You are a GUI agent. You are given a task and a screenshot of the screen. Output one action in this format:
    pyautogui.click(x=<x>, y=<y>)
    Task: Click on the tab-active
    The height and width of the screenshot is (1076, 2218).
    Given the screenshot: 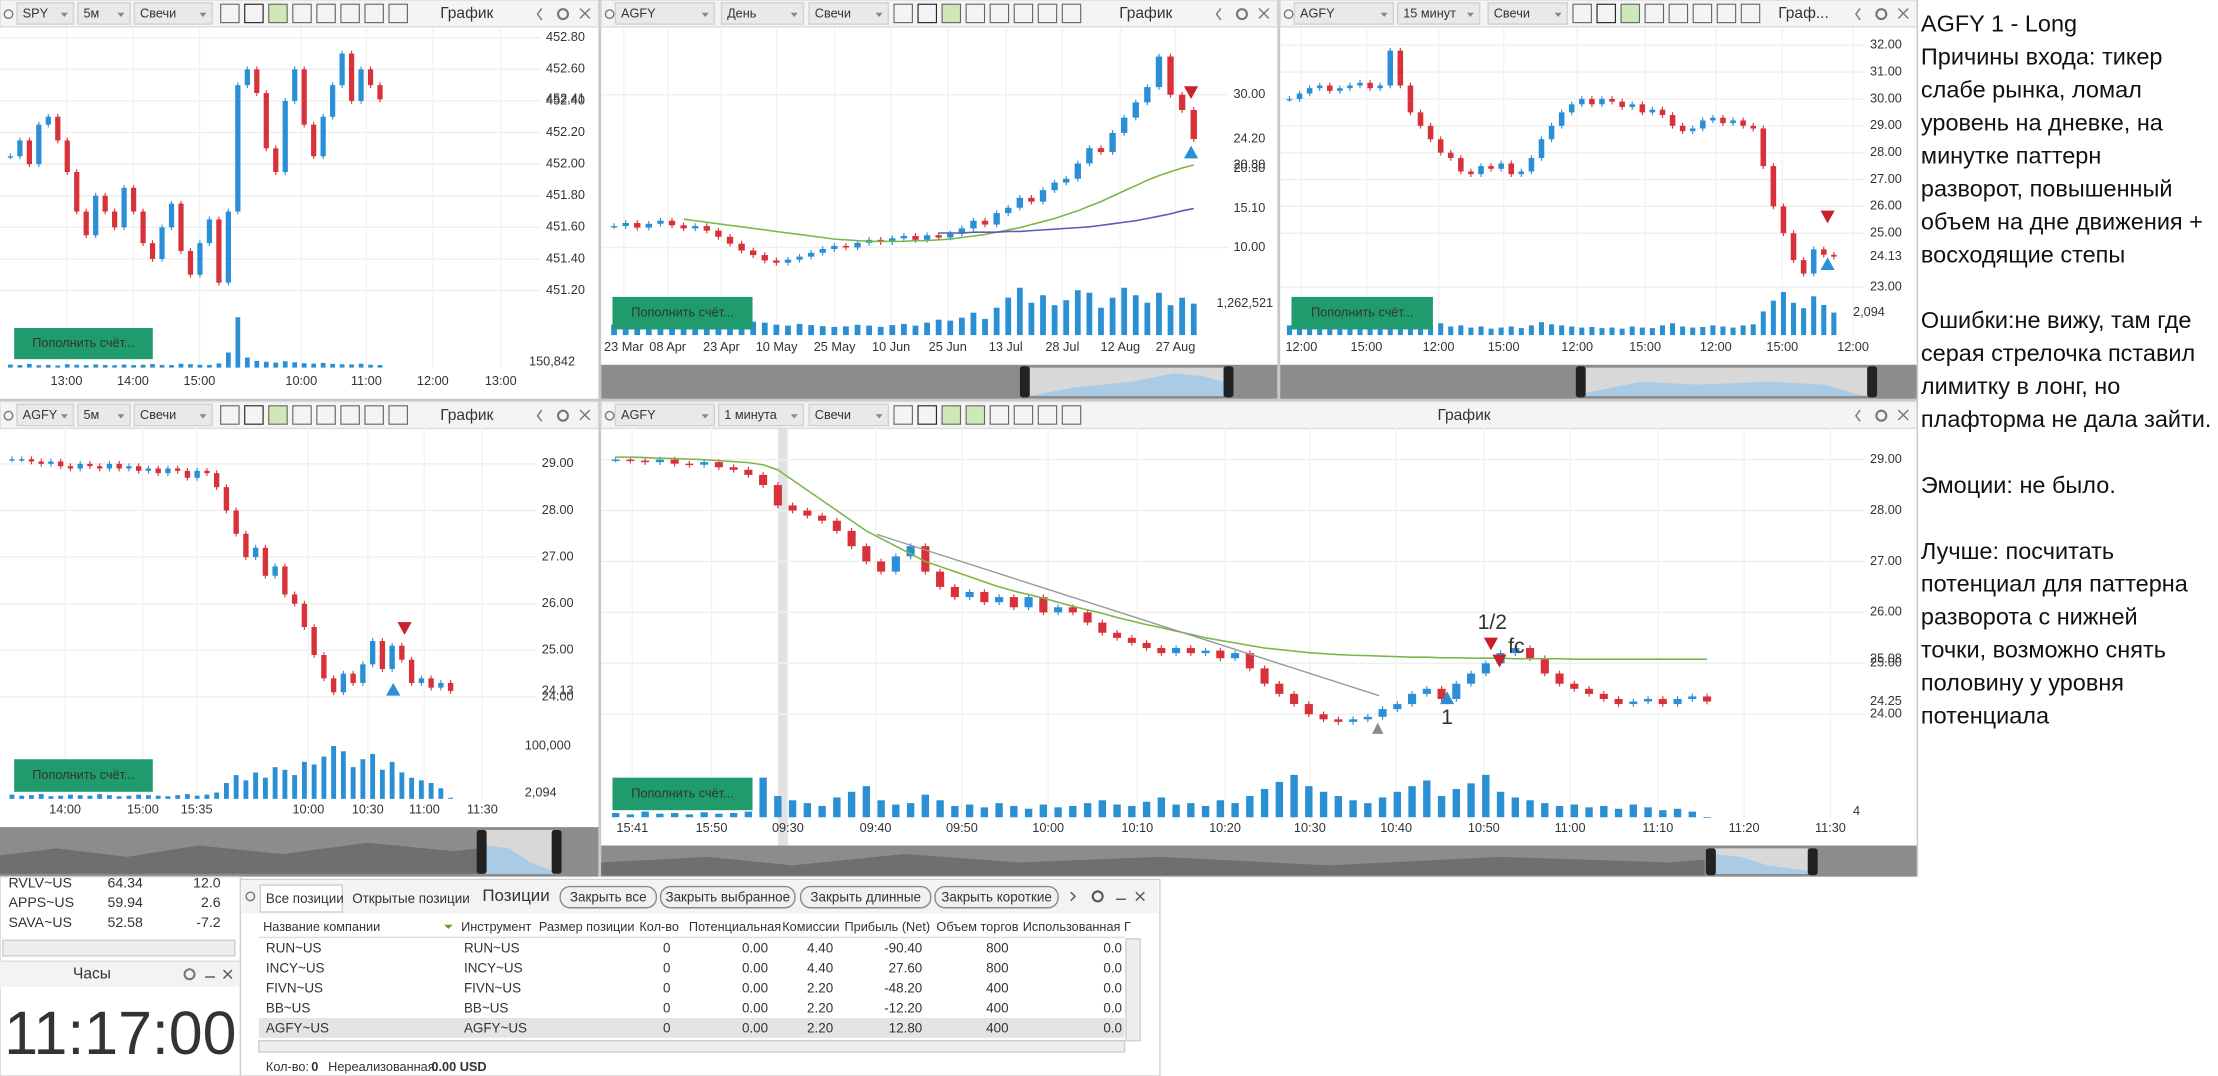 What is the action you would take?
    pyautogui.click(x=301, y=898)
    